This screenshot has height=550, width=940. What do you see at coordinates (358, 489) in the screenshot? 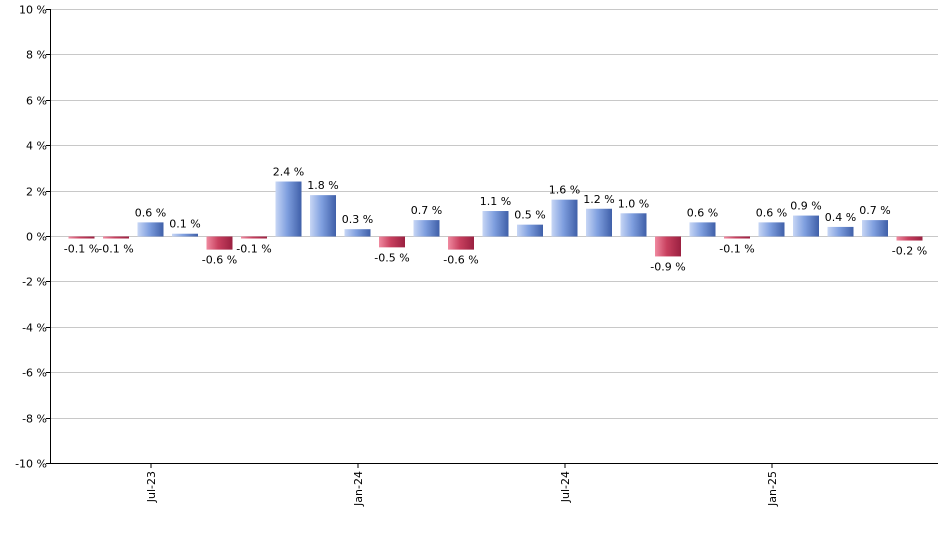
I see `x-tick-label: Jan-24` at bounding box center [358, 489].